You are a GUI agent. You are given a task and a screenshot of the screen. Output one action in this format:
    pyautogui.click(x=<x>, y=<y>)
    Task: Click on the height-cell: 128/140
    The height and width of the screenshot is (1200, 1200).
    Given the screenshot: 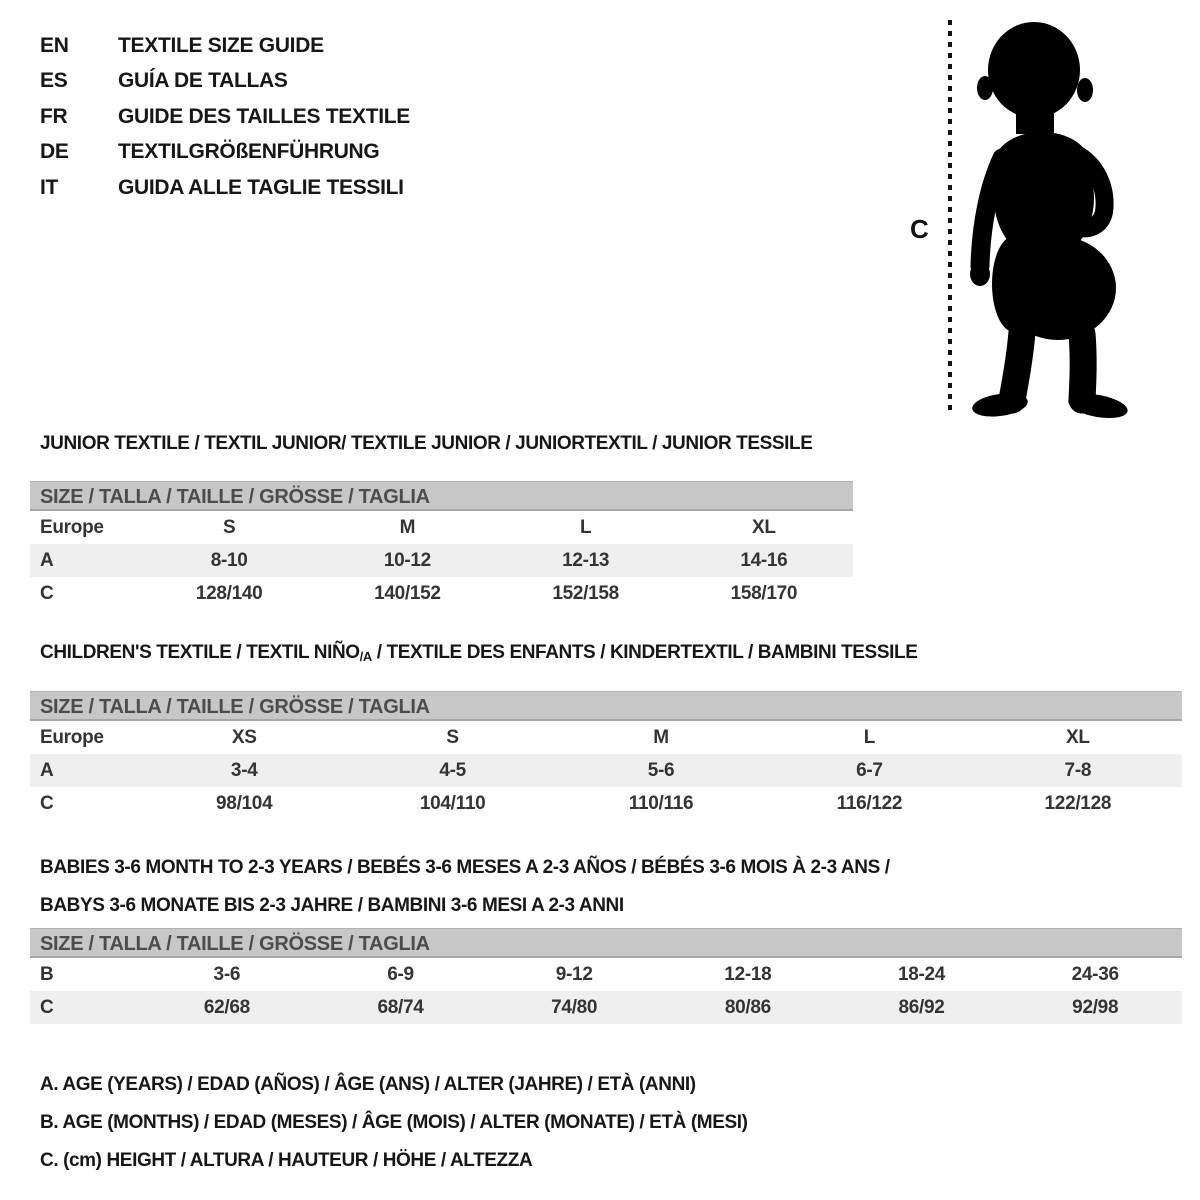 What is the action you would take?
    pyautogui.click(x=229, y=593)
    